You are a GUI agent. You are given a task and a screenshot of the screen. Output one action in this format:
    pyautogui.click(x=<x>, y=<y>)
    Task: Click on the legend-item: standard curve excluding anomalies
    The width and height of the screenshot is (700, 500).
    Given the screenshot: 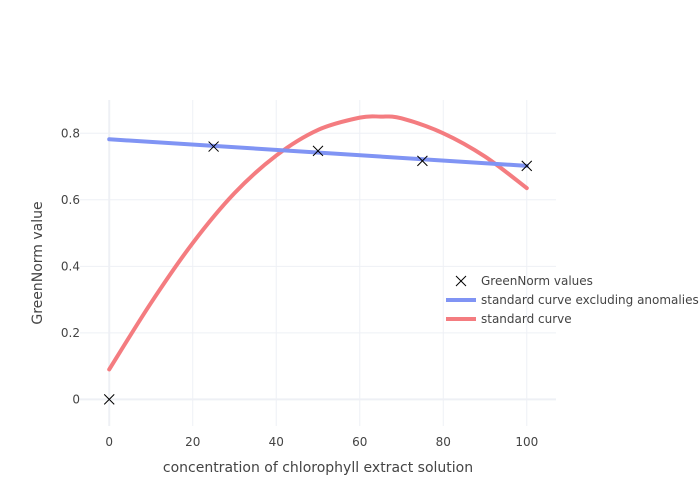 What is the action you would take?
    pyautogui.click(x=572, y=300)
    